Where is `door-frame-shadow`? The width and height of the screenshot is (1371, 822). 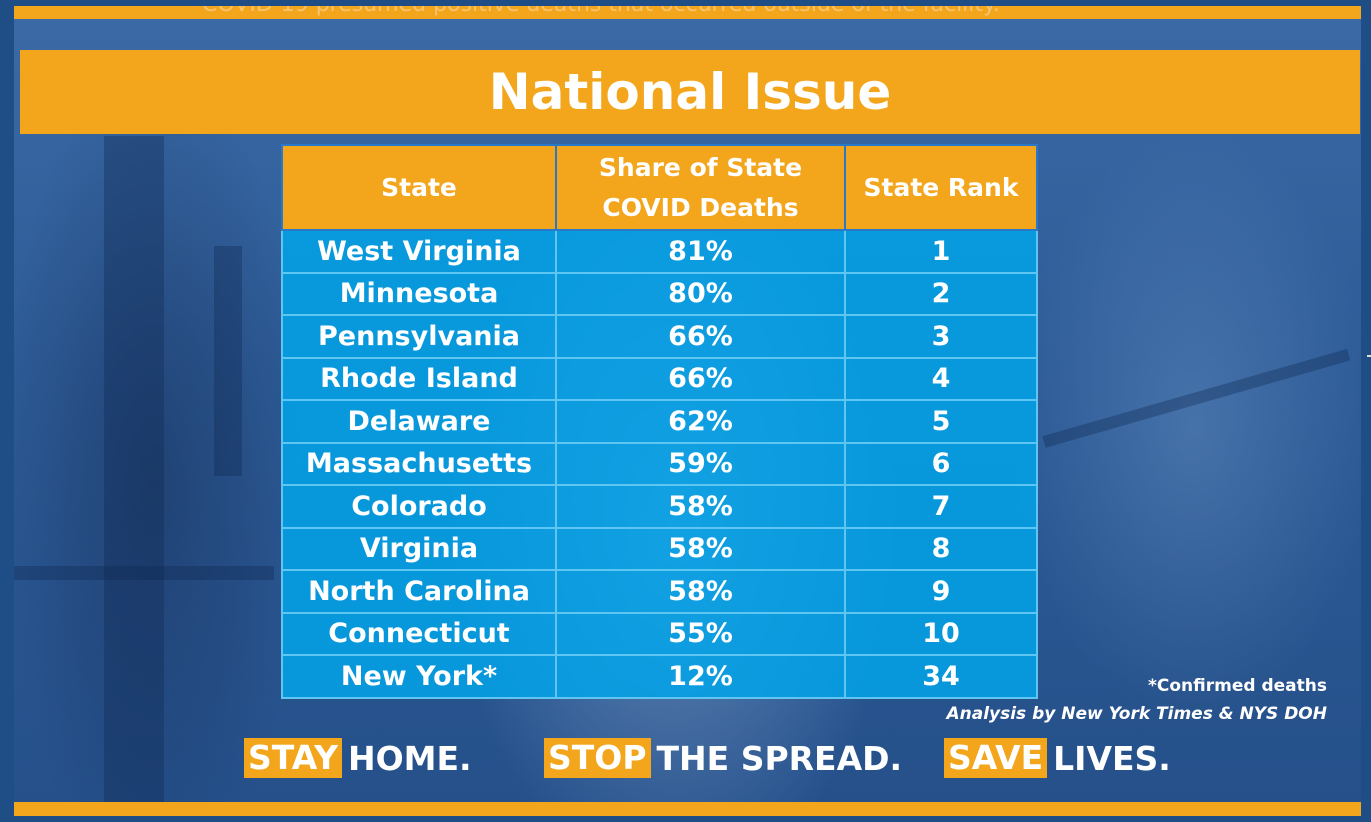
door-frame-shadow is located at coordinates (228, 361).